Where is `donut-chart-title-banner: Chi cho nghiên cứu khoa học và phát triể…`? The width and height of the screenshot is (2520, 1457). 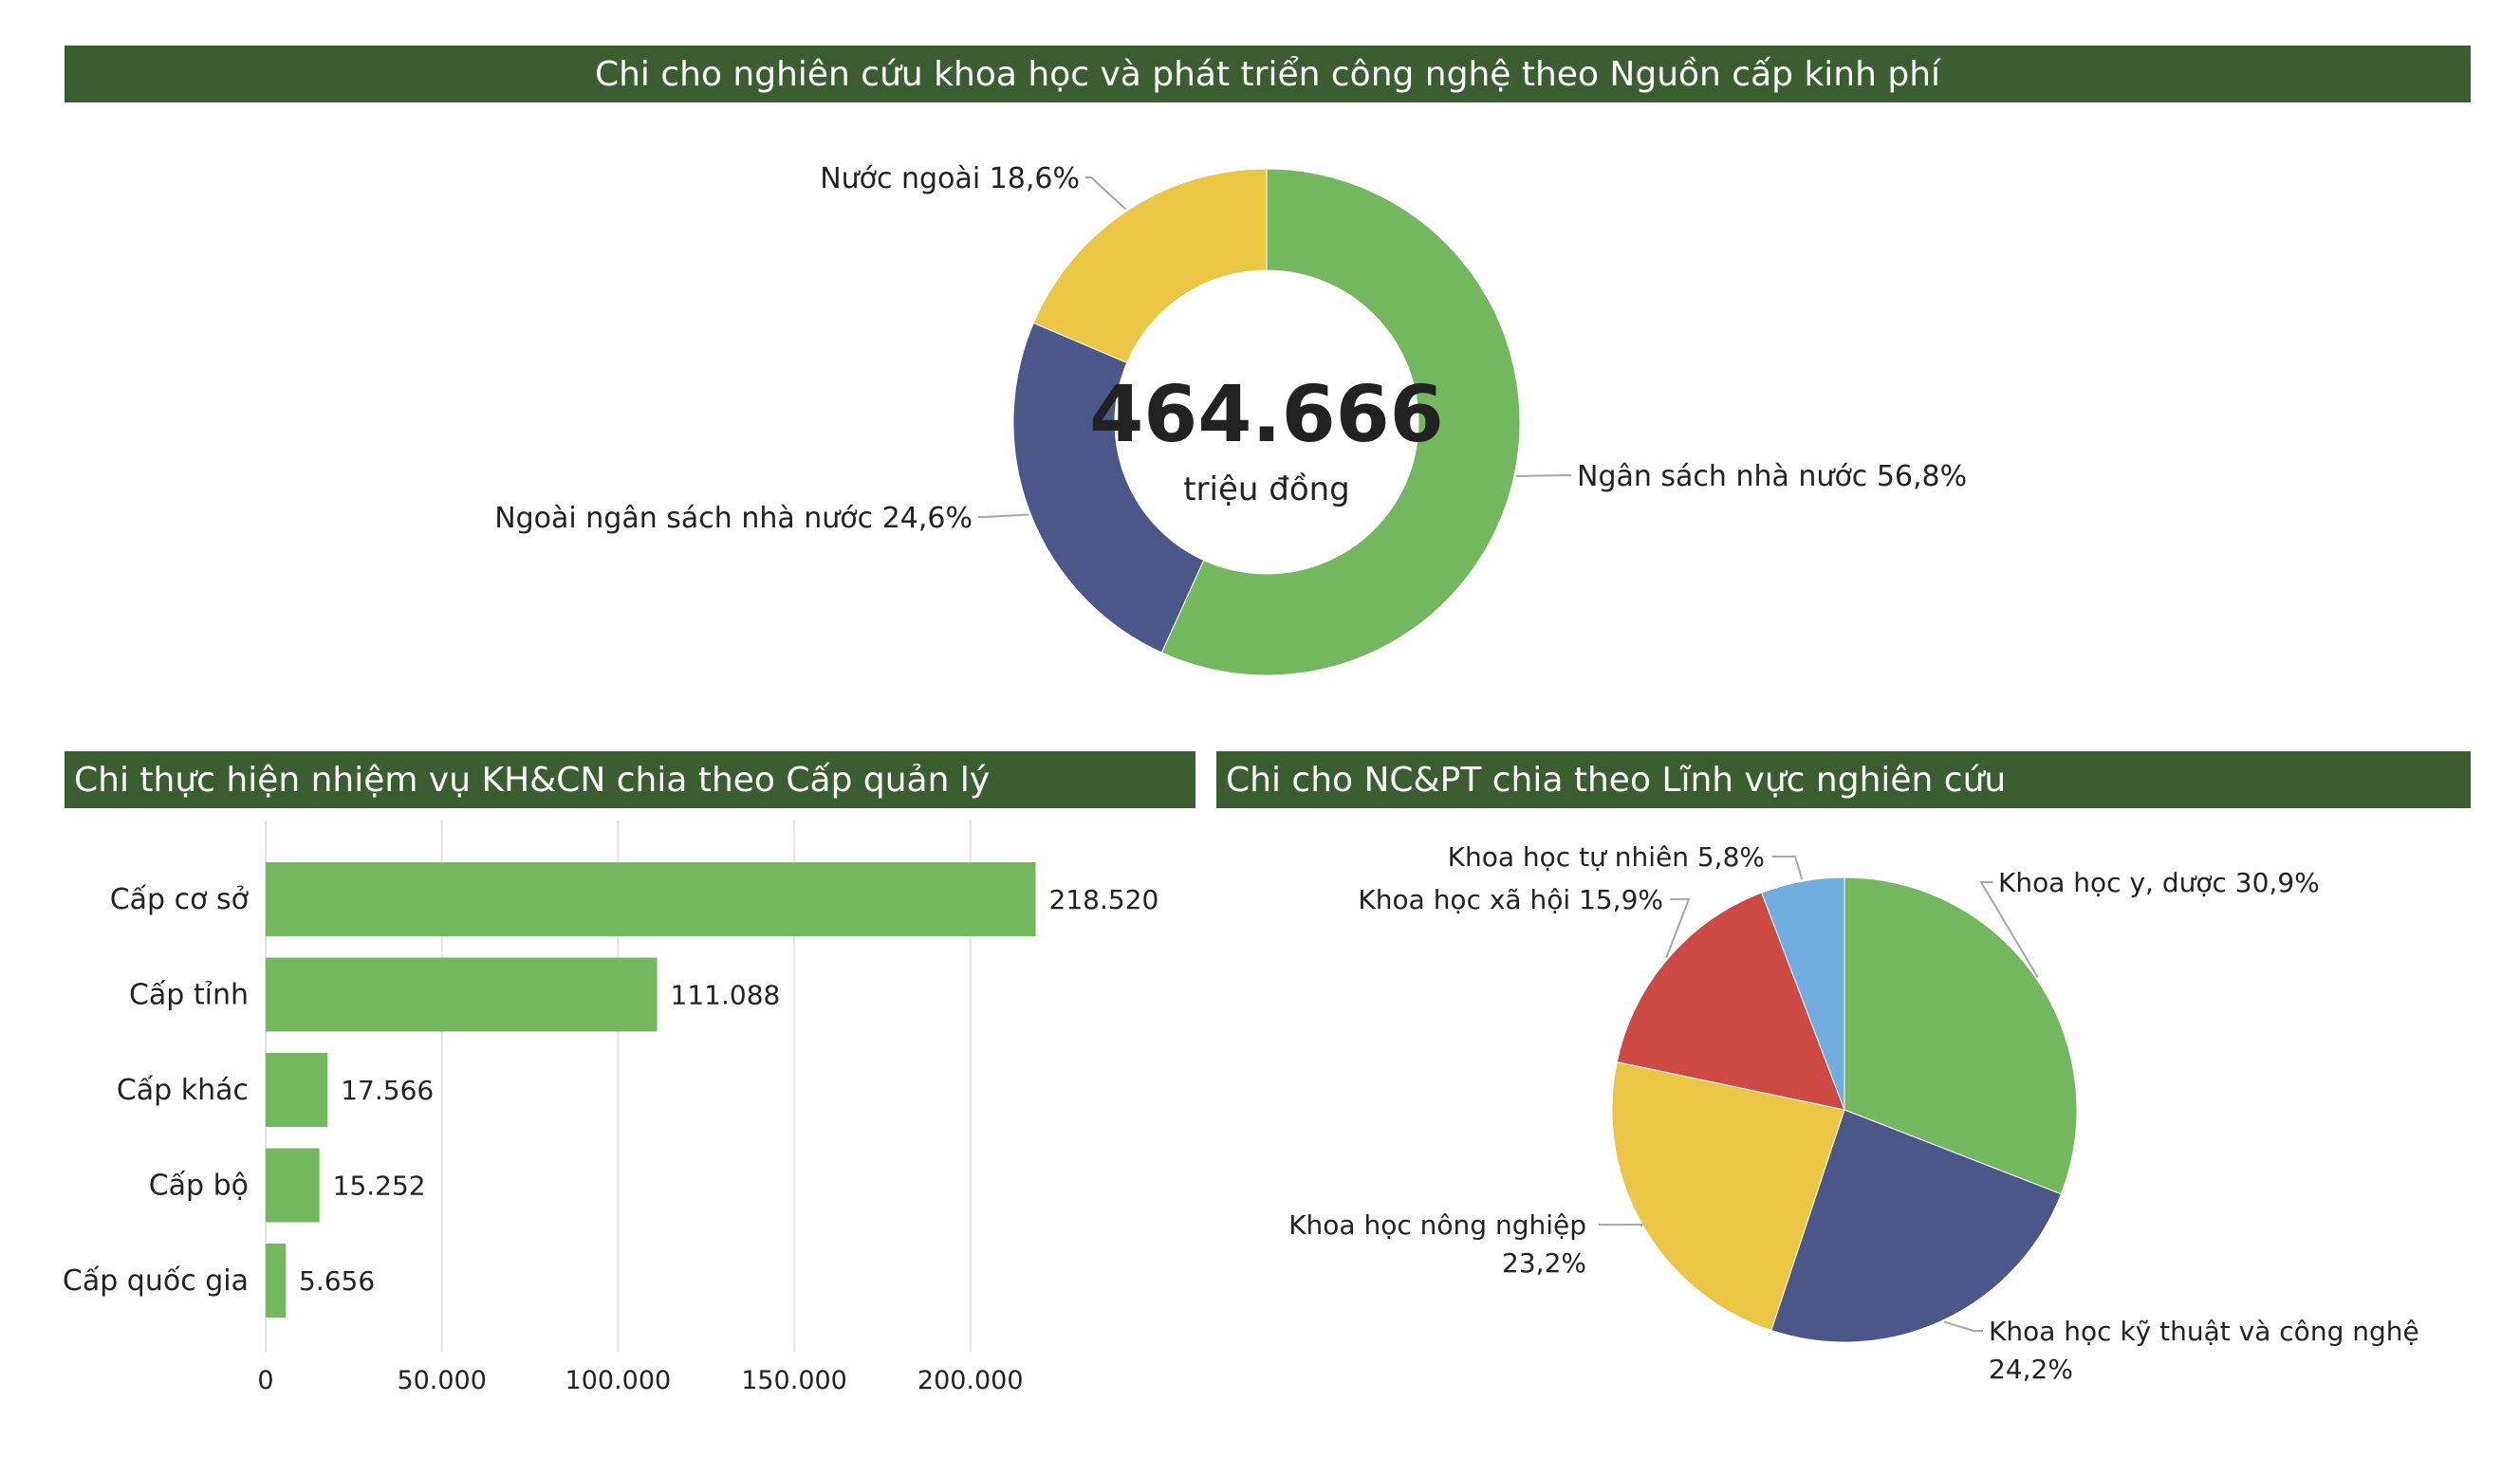 donut-chart-title-banner: Chi cho nghiên cứu khoa học và phát triể… is located at coordinates (1268, 74).